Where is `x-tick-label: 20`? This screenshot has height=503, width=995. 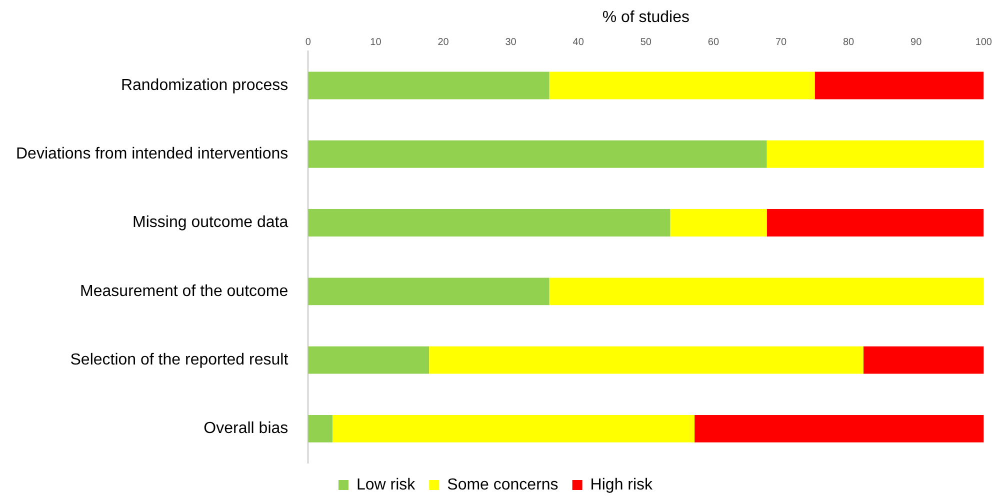
x-tick-label: 20 is located at coordinates (444, 42).